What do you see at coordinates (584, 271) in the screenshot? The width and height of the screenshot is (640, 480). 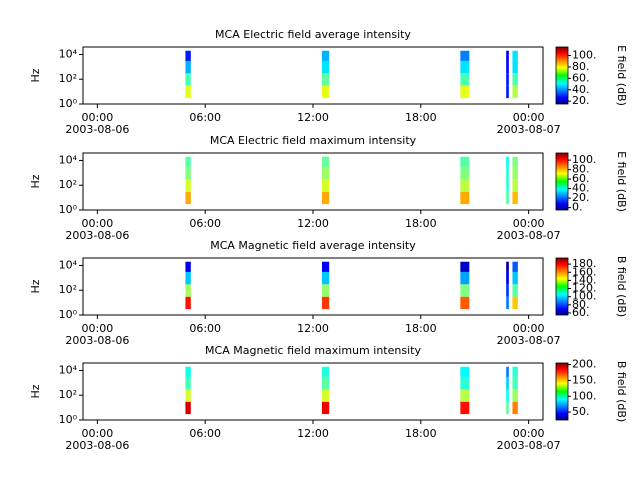 I see `colorbar-tick-label: 160.` at bounding box center [584, 271].